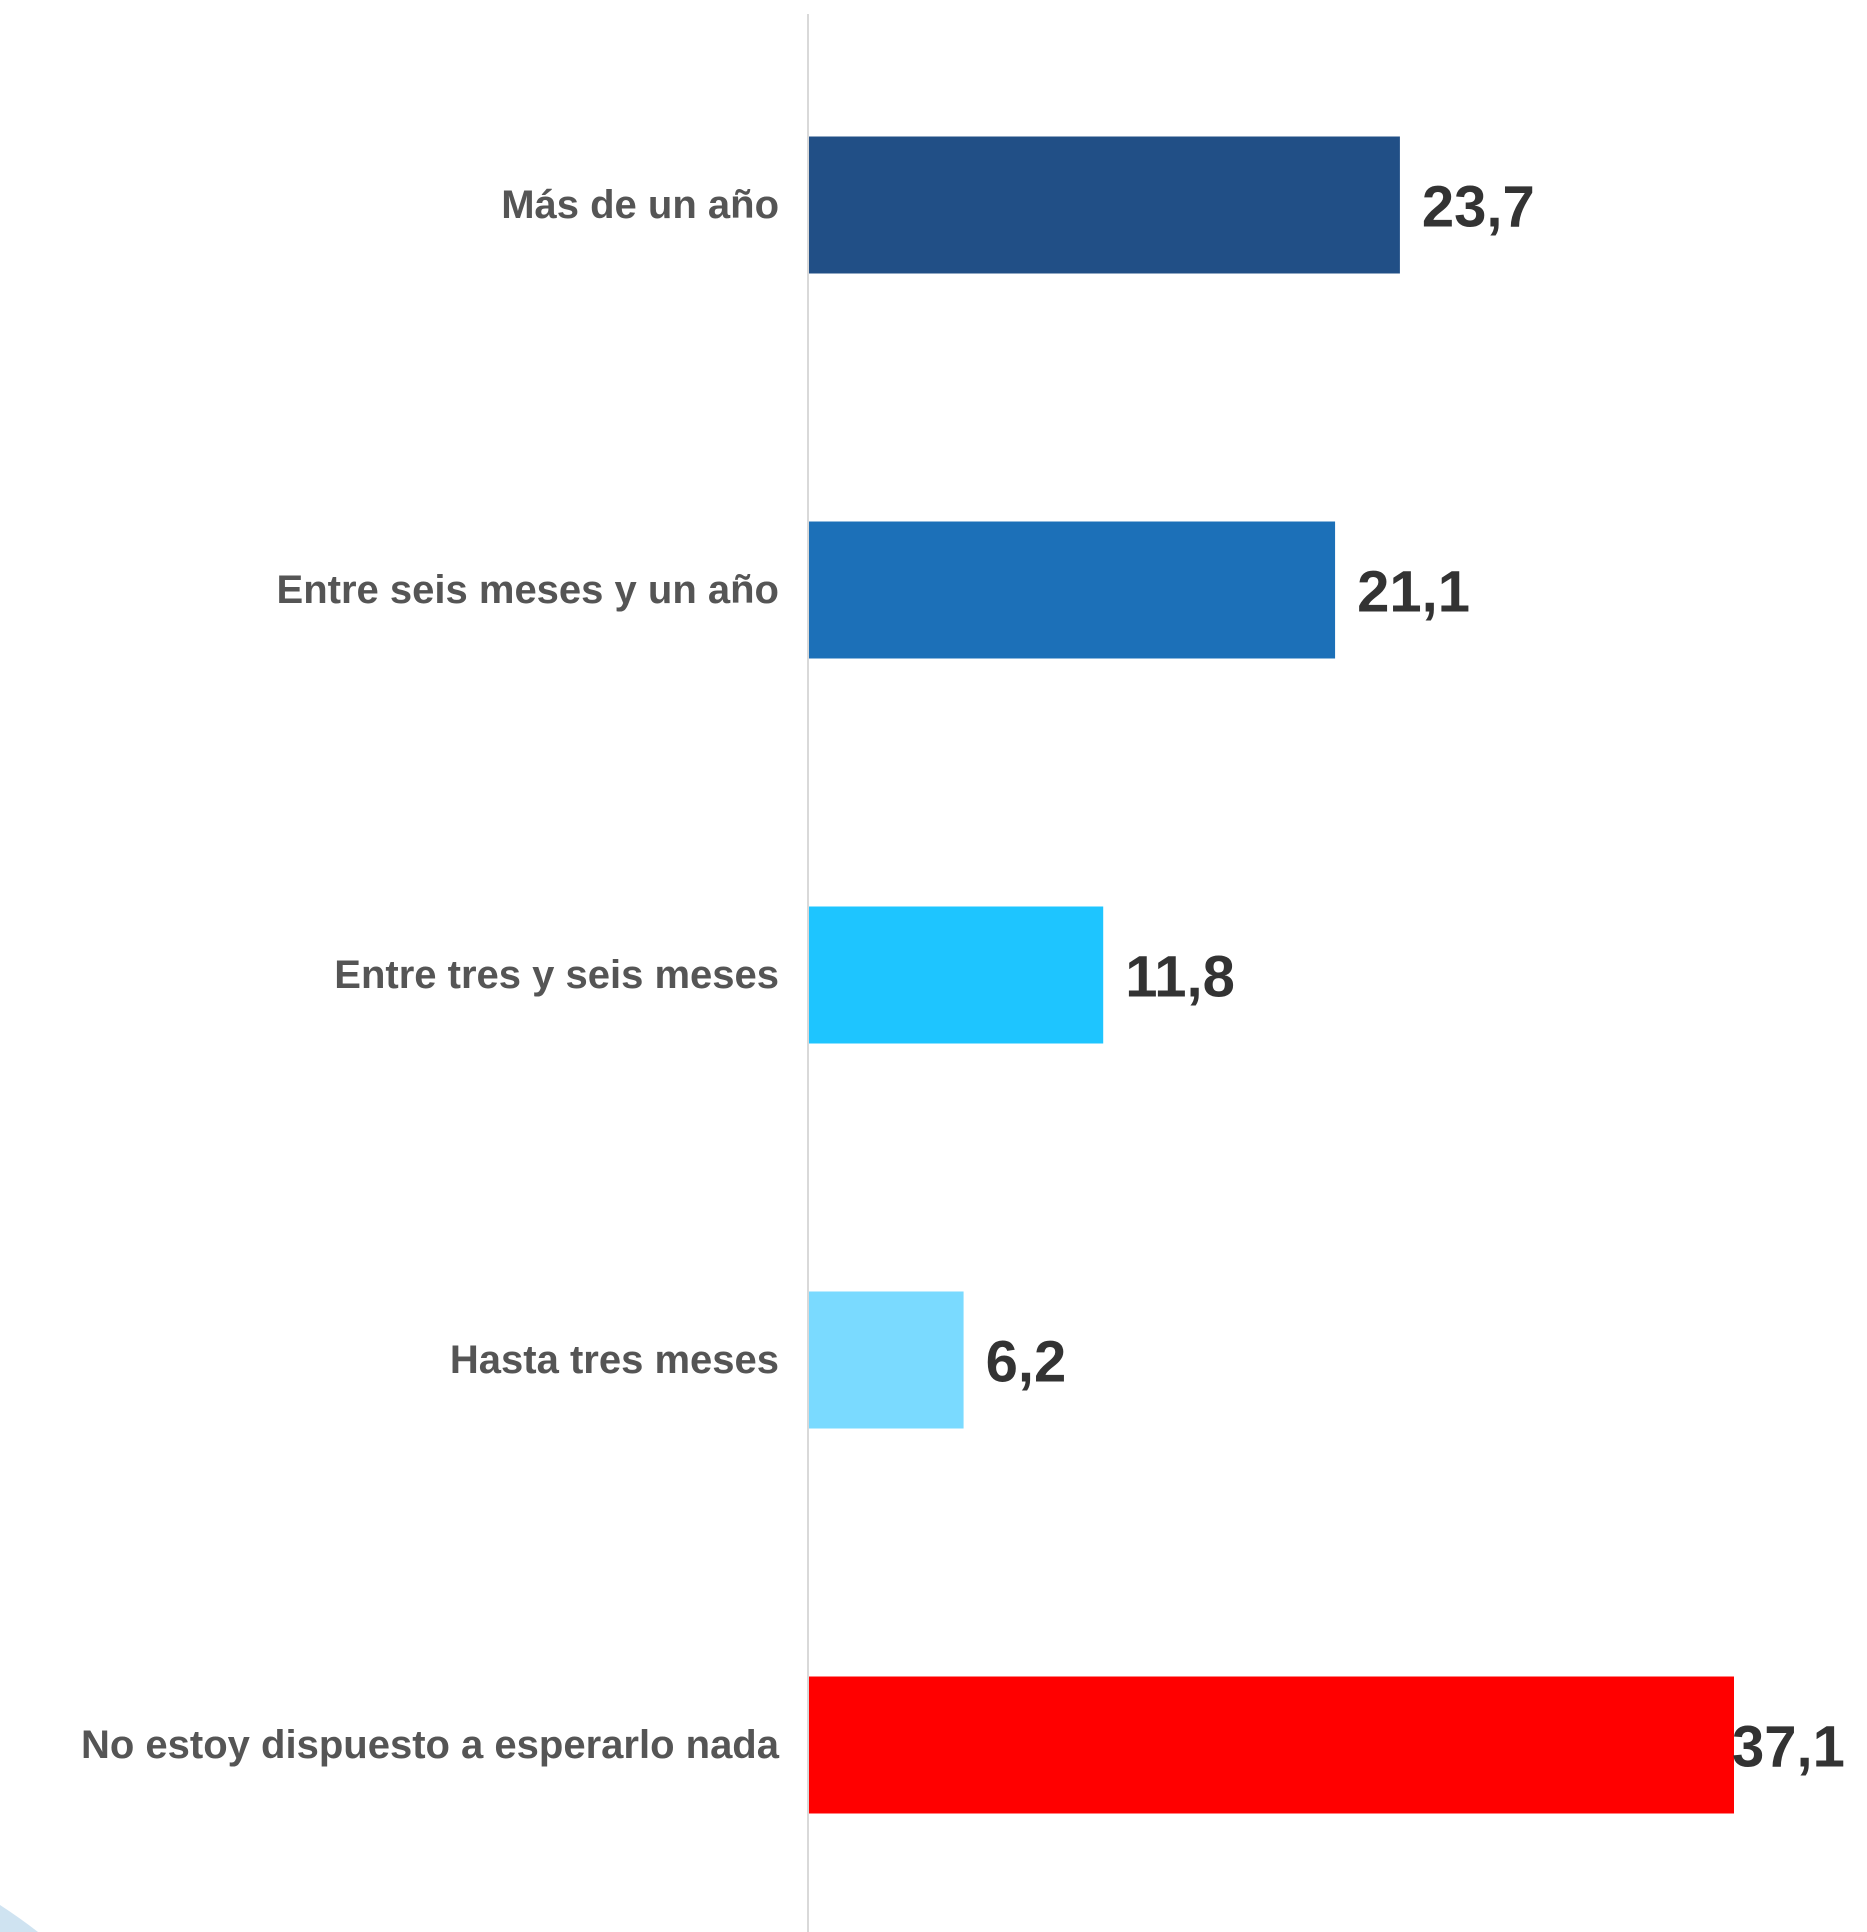 This screenshot has height=1932, width=1867. I want to click on value-label-2: 21,1, so click(1413, 592).